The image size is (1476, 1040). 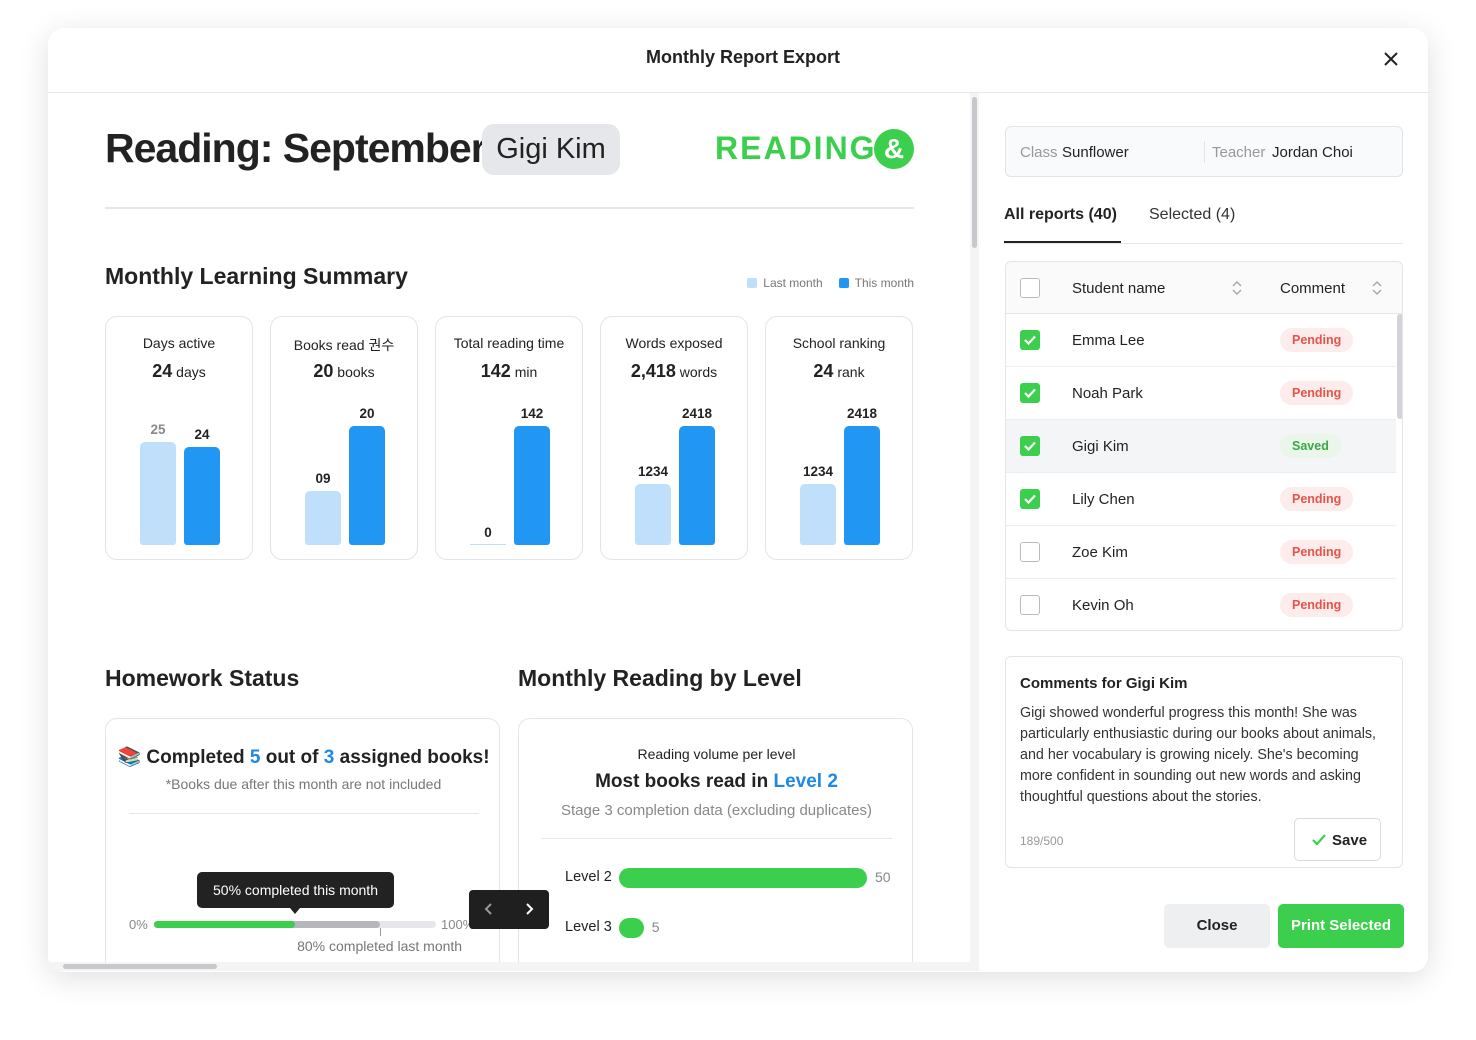 I want to click on card-headline: 142 min, so click(x=509, y=371).